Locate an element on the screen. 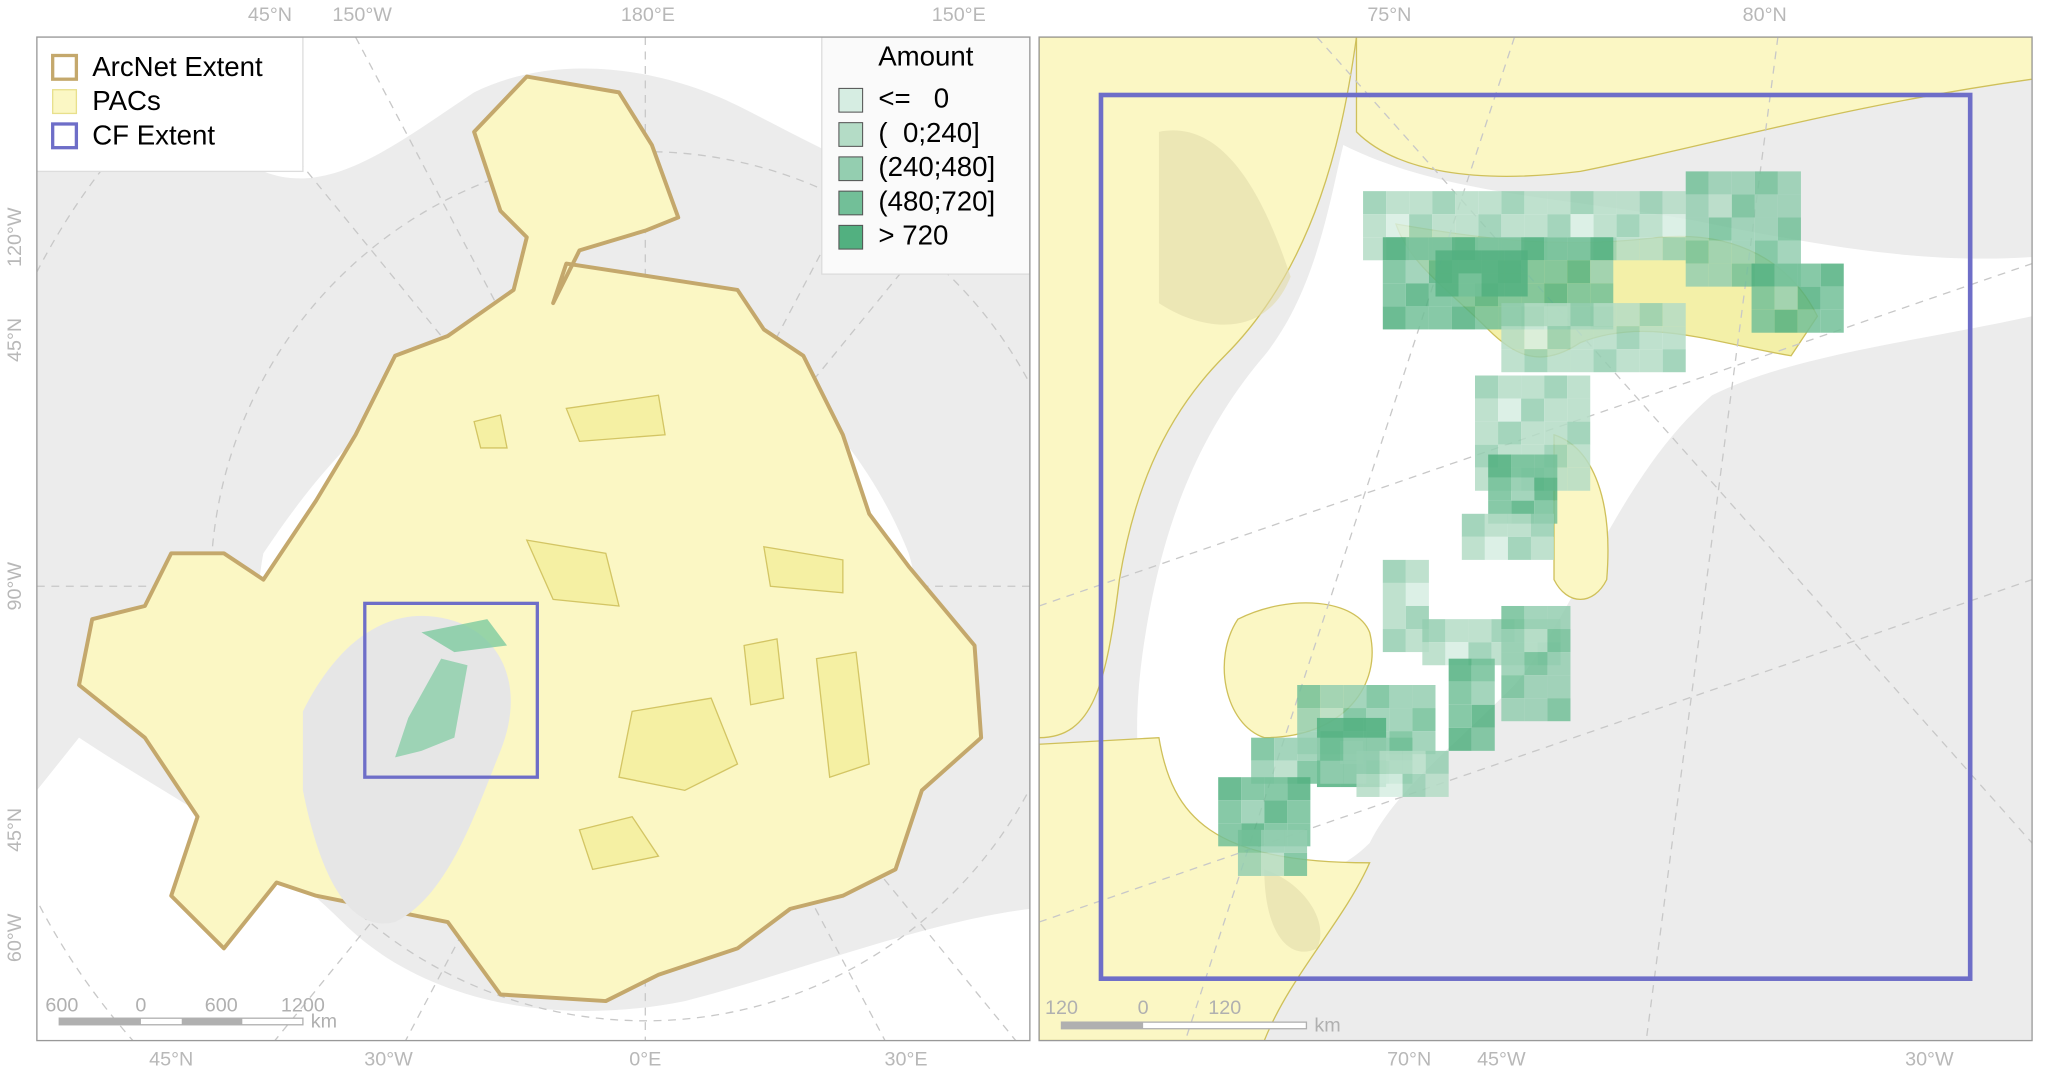  graticule-label: 180°E is located at coordinates (648, 15).